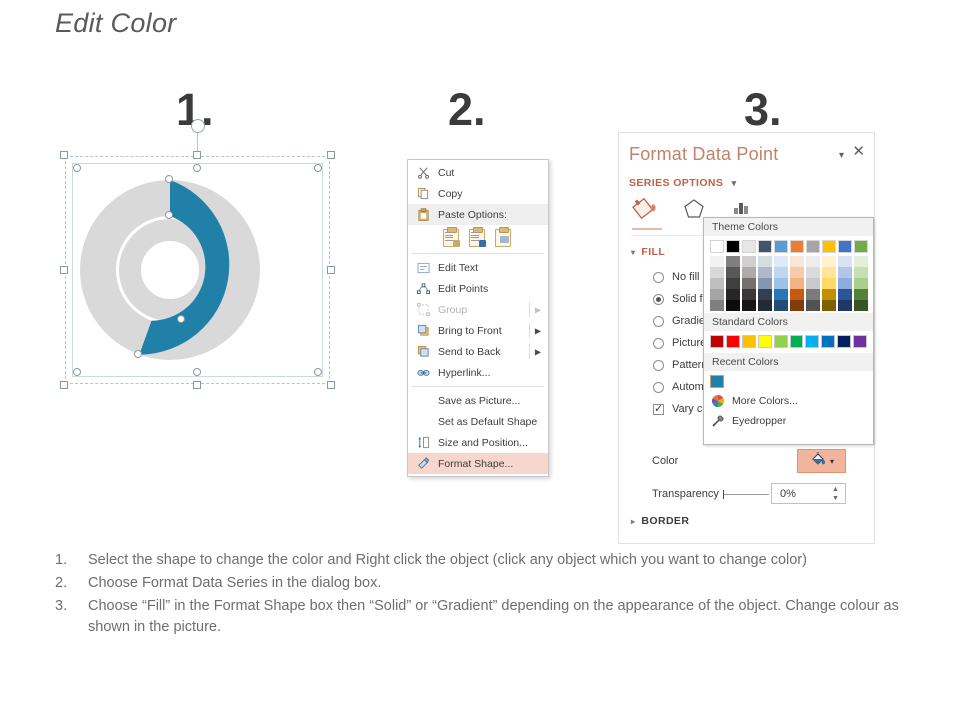 This screenshot has width=960, height=720. What do you see at coordinates (61, 560) in the screenshot?
I see `instruction-number: 1.` at bounding box center [61, 560].